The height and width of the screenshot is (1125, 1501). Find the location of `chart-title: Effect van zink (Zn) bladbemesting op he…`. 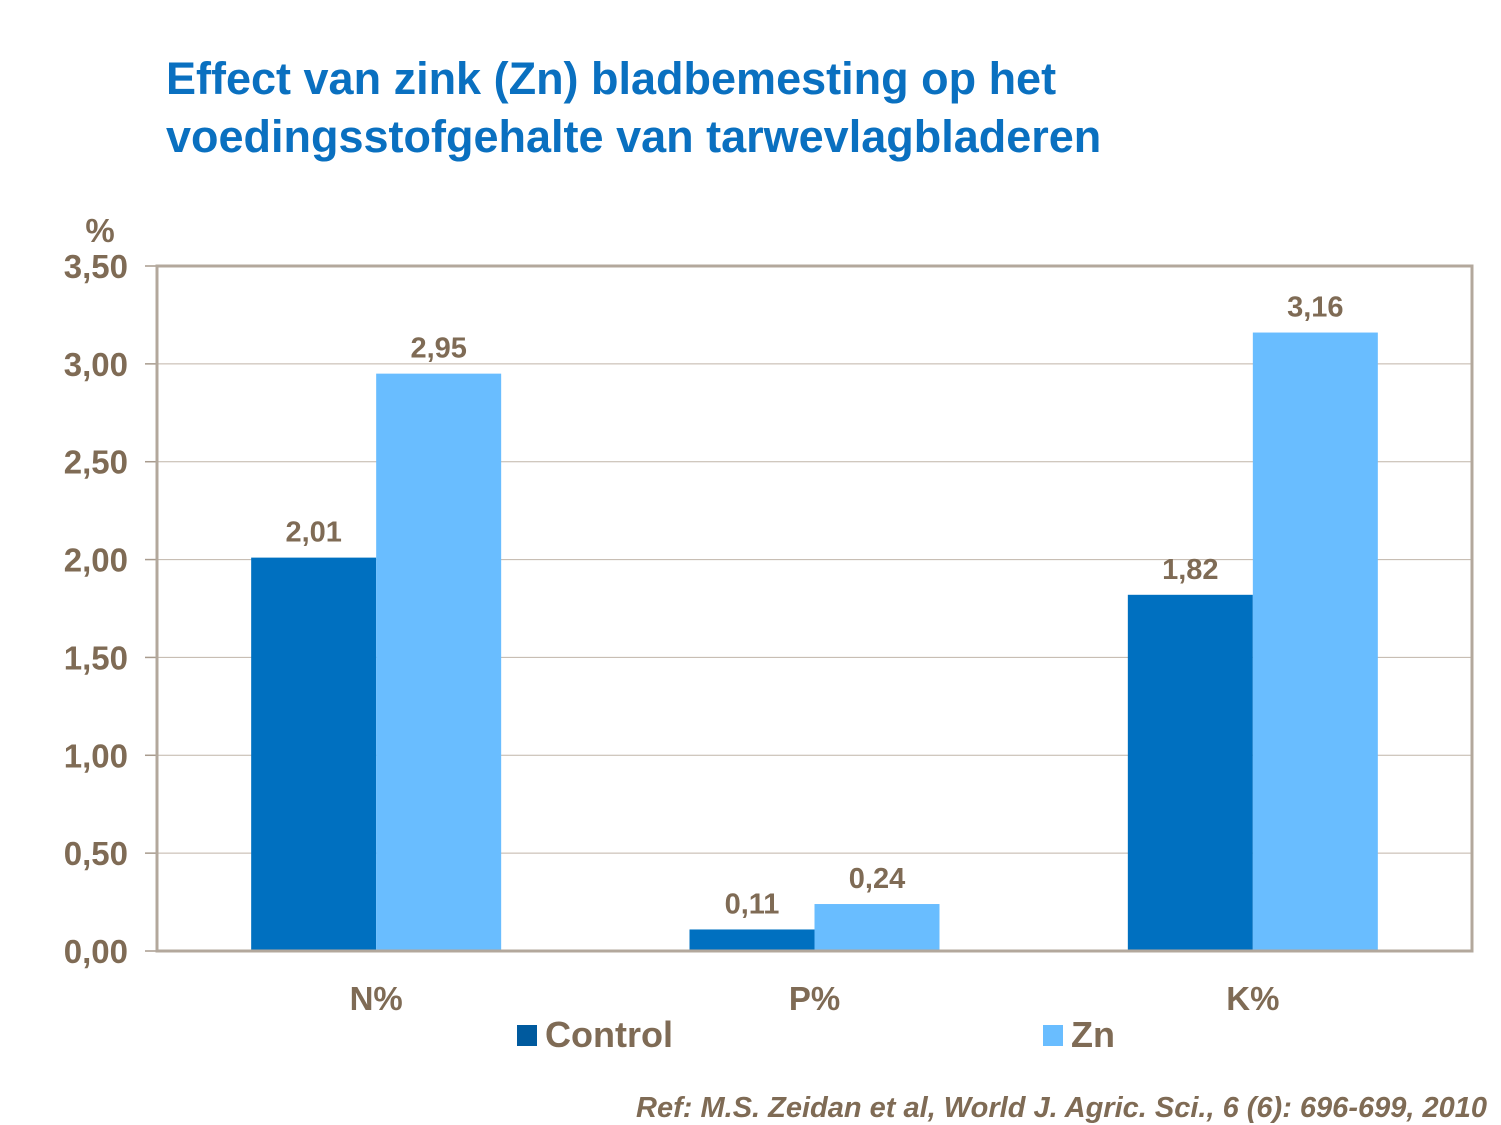

chart-title: Effect van zink (Zn) bladbemesting op he… is located at coordinates (633, 108).